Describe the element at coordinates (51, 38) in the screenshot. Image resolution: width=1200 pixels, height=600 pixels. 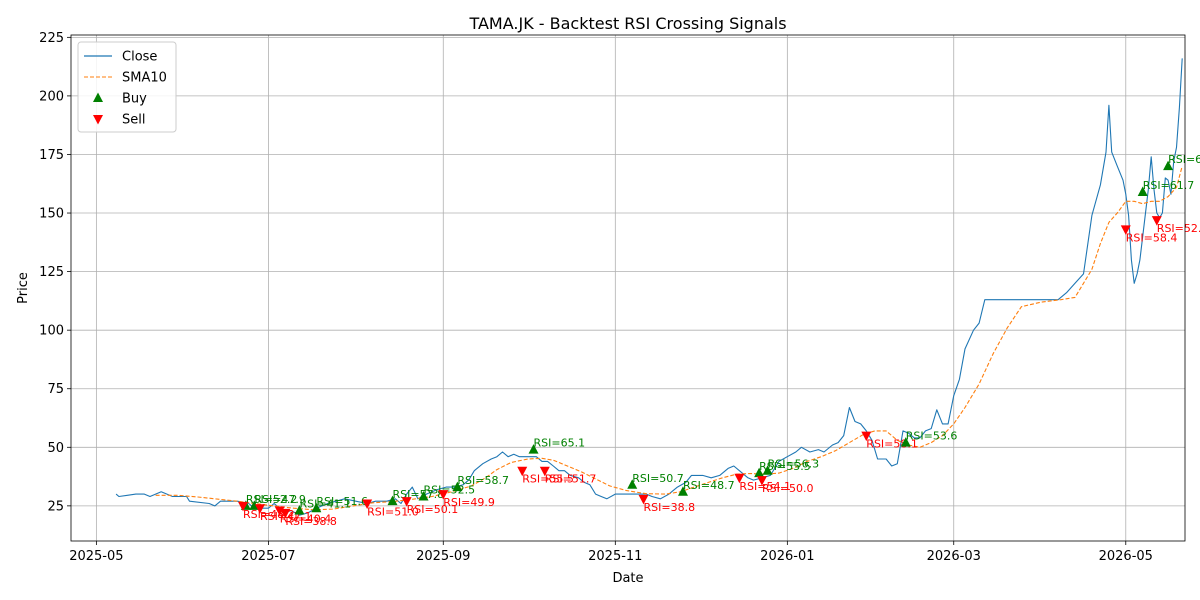
I see `y-tick-label: 225` at that location.